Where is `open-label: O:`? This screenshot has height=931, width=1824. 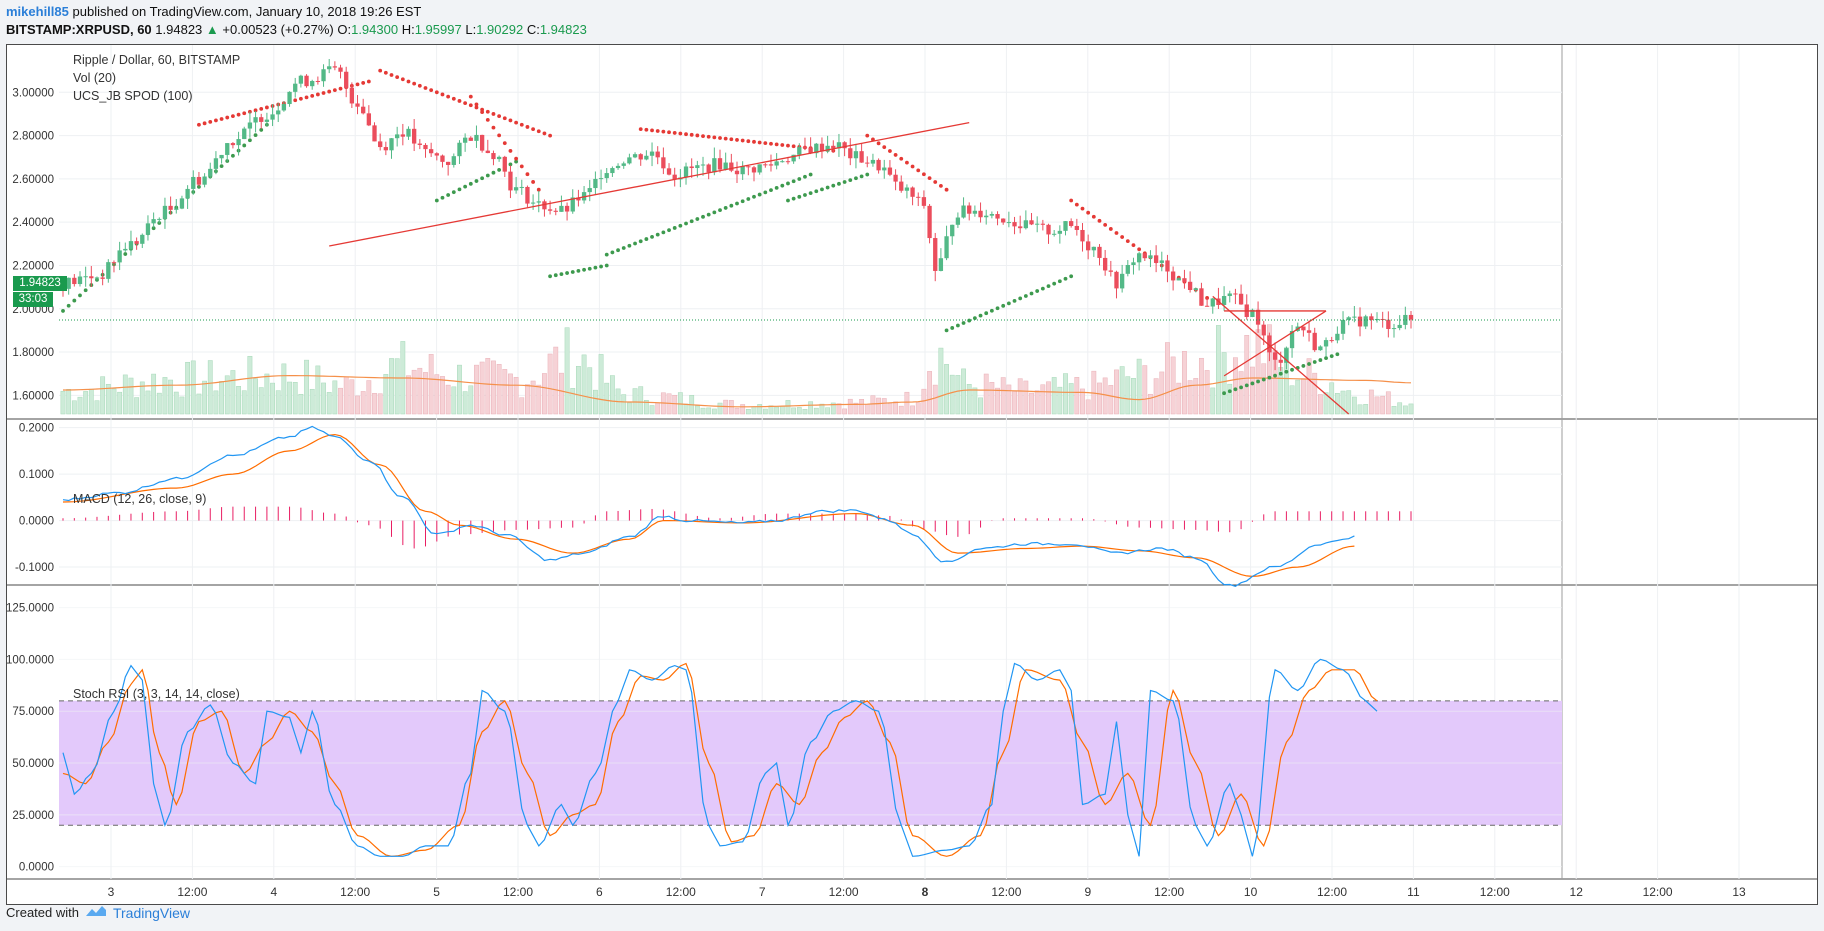 open-label: O: is located at coordinates (344, 29).